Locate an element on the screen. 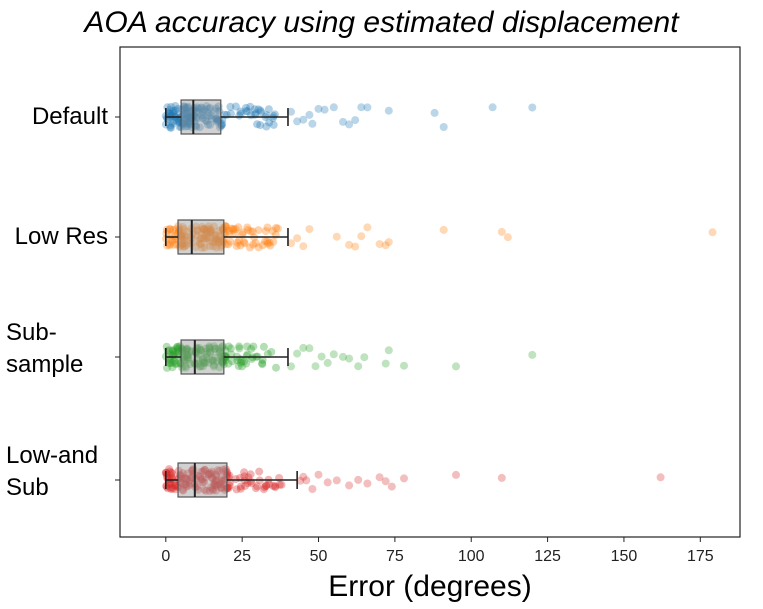 The image size is (763, 609). category-label-low-res: Low Res is located at coordinates (61, 237).